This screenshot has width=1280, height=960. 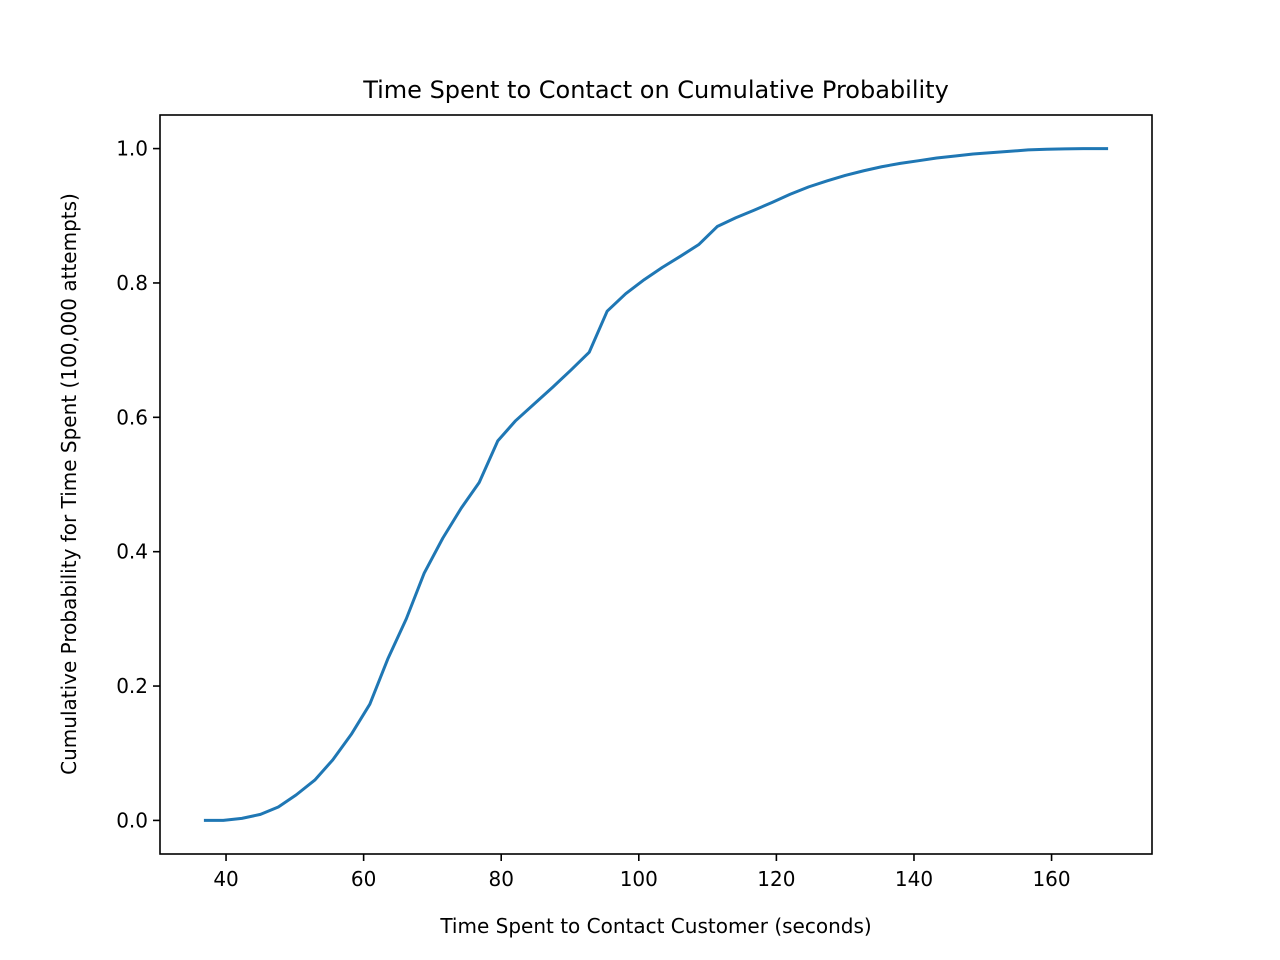 What do you see at coordinates (655, 926) in the screenshot?
I see `x-axis-label: Time Spent to Contact Customer (seconds)` at bounding box center [655, 926].